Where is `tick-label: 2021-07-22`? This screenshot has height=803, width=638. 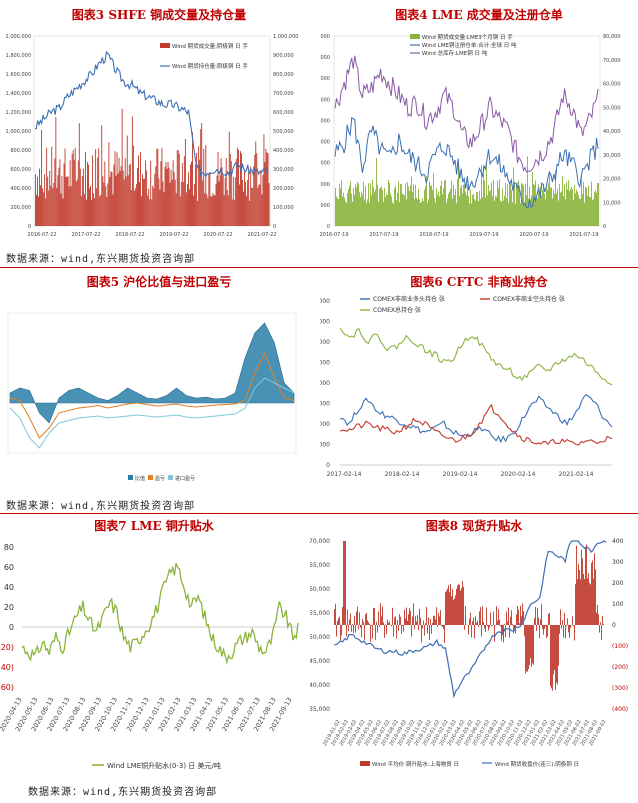 tick-label: 2021-07-22 is located at coordinates (261, 235).